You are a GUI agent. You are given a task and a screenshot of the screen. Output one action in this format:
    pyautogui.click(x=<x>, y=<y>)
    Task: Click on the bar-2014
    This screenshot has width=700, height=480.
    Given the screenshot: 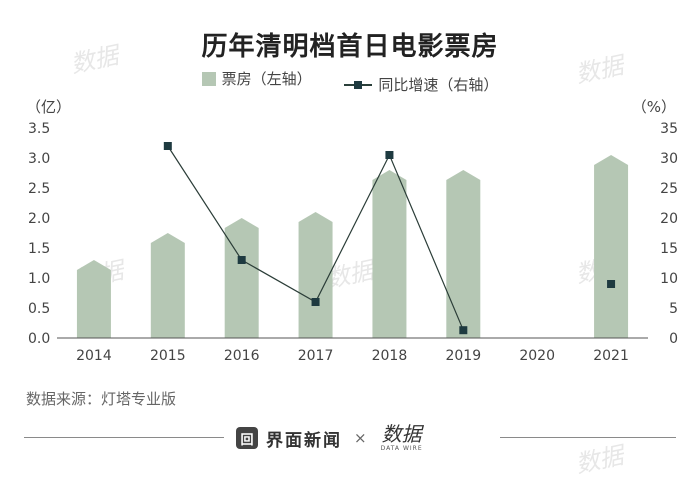 What is the action you would take?
    pyautogui.click(x=93, y=299)
    